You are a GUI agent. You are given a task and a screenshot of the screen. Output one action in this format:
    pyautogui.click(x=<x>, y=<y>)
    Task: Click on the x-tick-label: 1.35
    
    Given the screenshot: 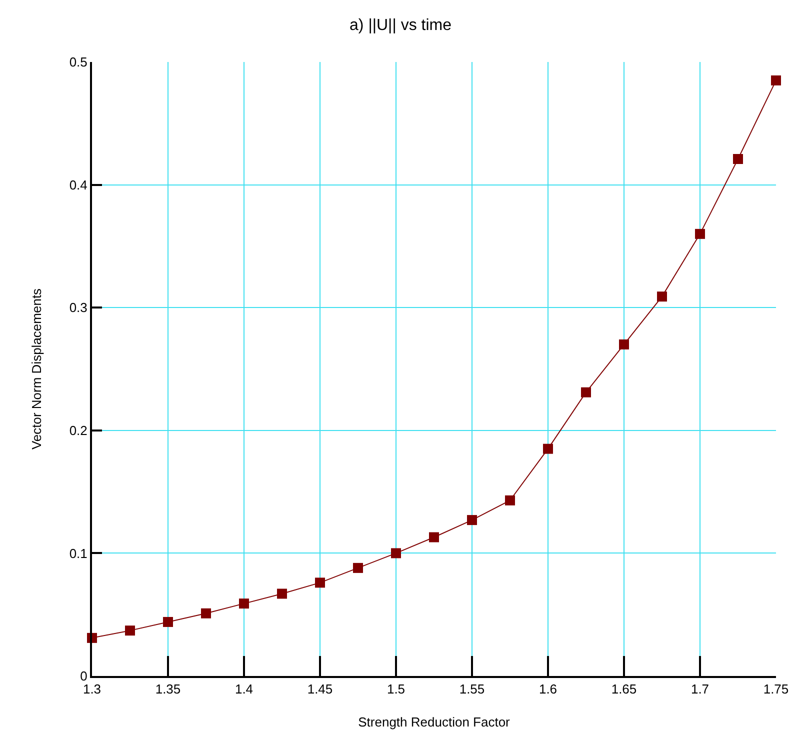 What is the action you would take?
    pyautogui.click(x=168, y=689)
    